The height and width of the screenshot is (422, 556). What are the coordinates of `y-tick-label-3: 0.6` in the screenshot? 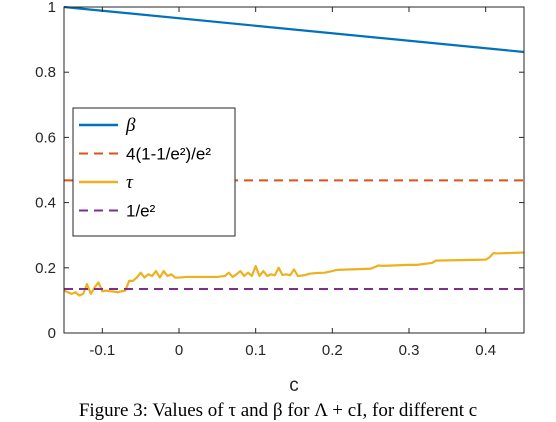 It's located at (45, 137).